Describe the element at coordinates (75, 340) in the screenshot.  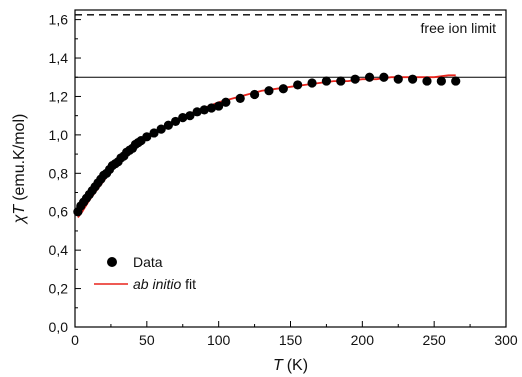
I see `x-tick-label: 0` at that location.